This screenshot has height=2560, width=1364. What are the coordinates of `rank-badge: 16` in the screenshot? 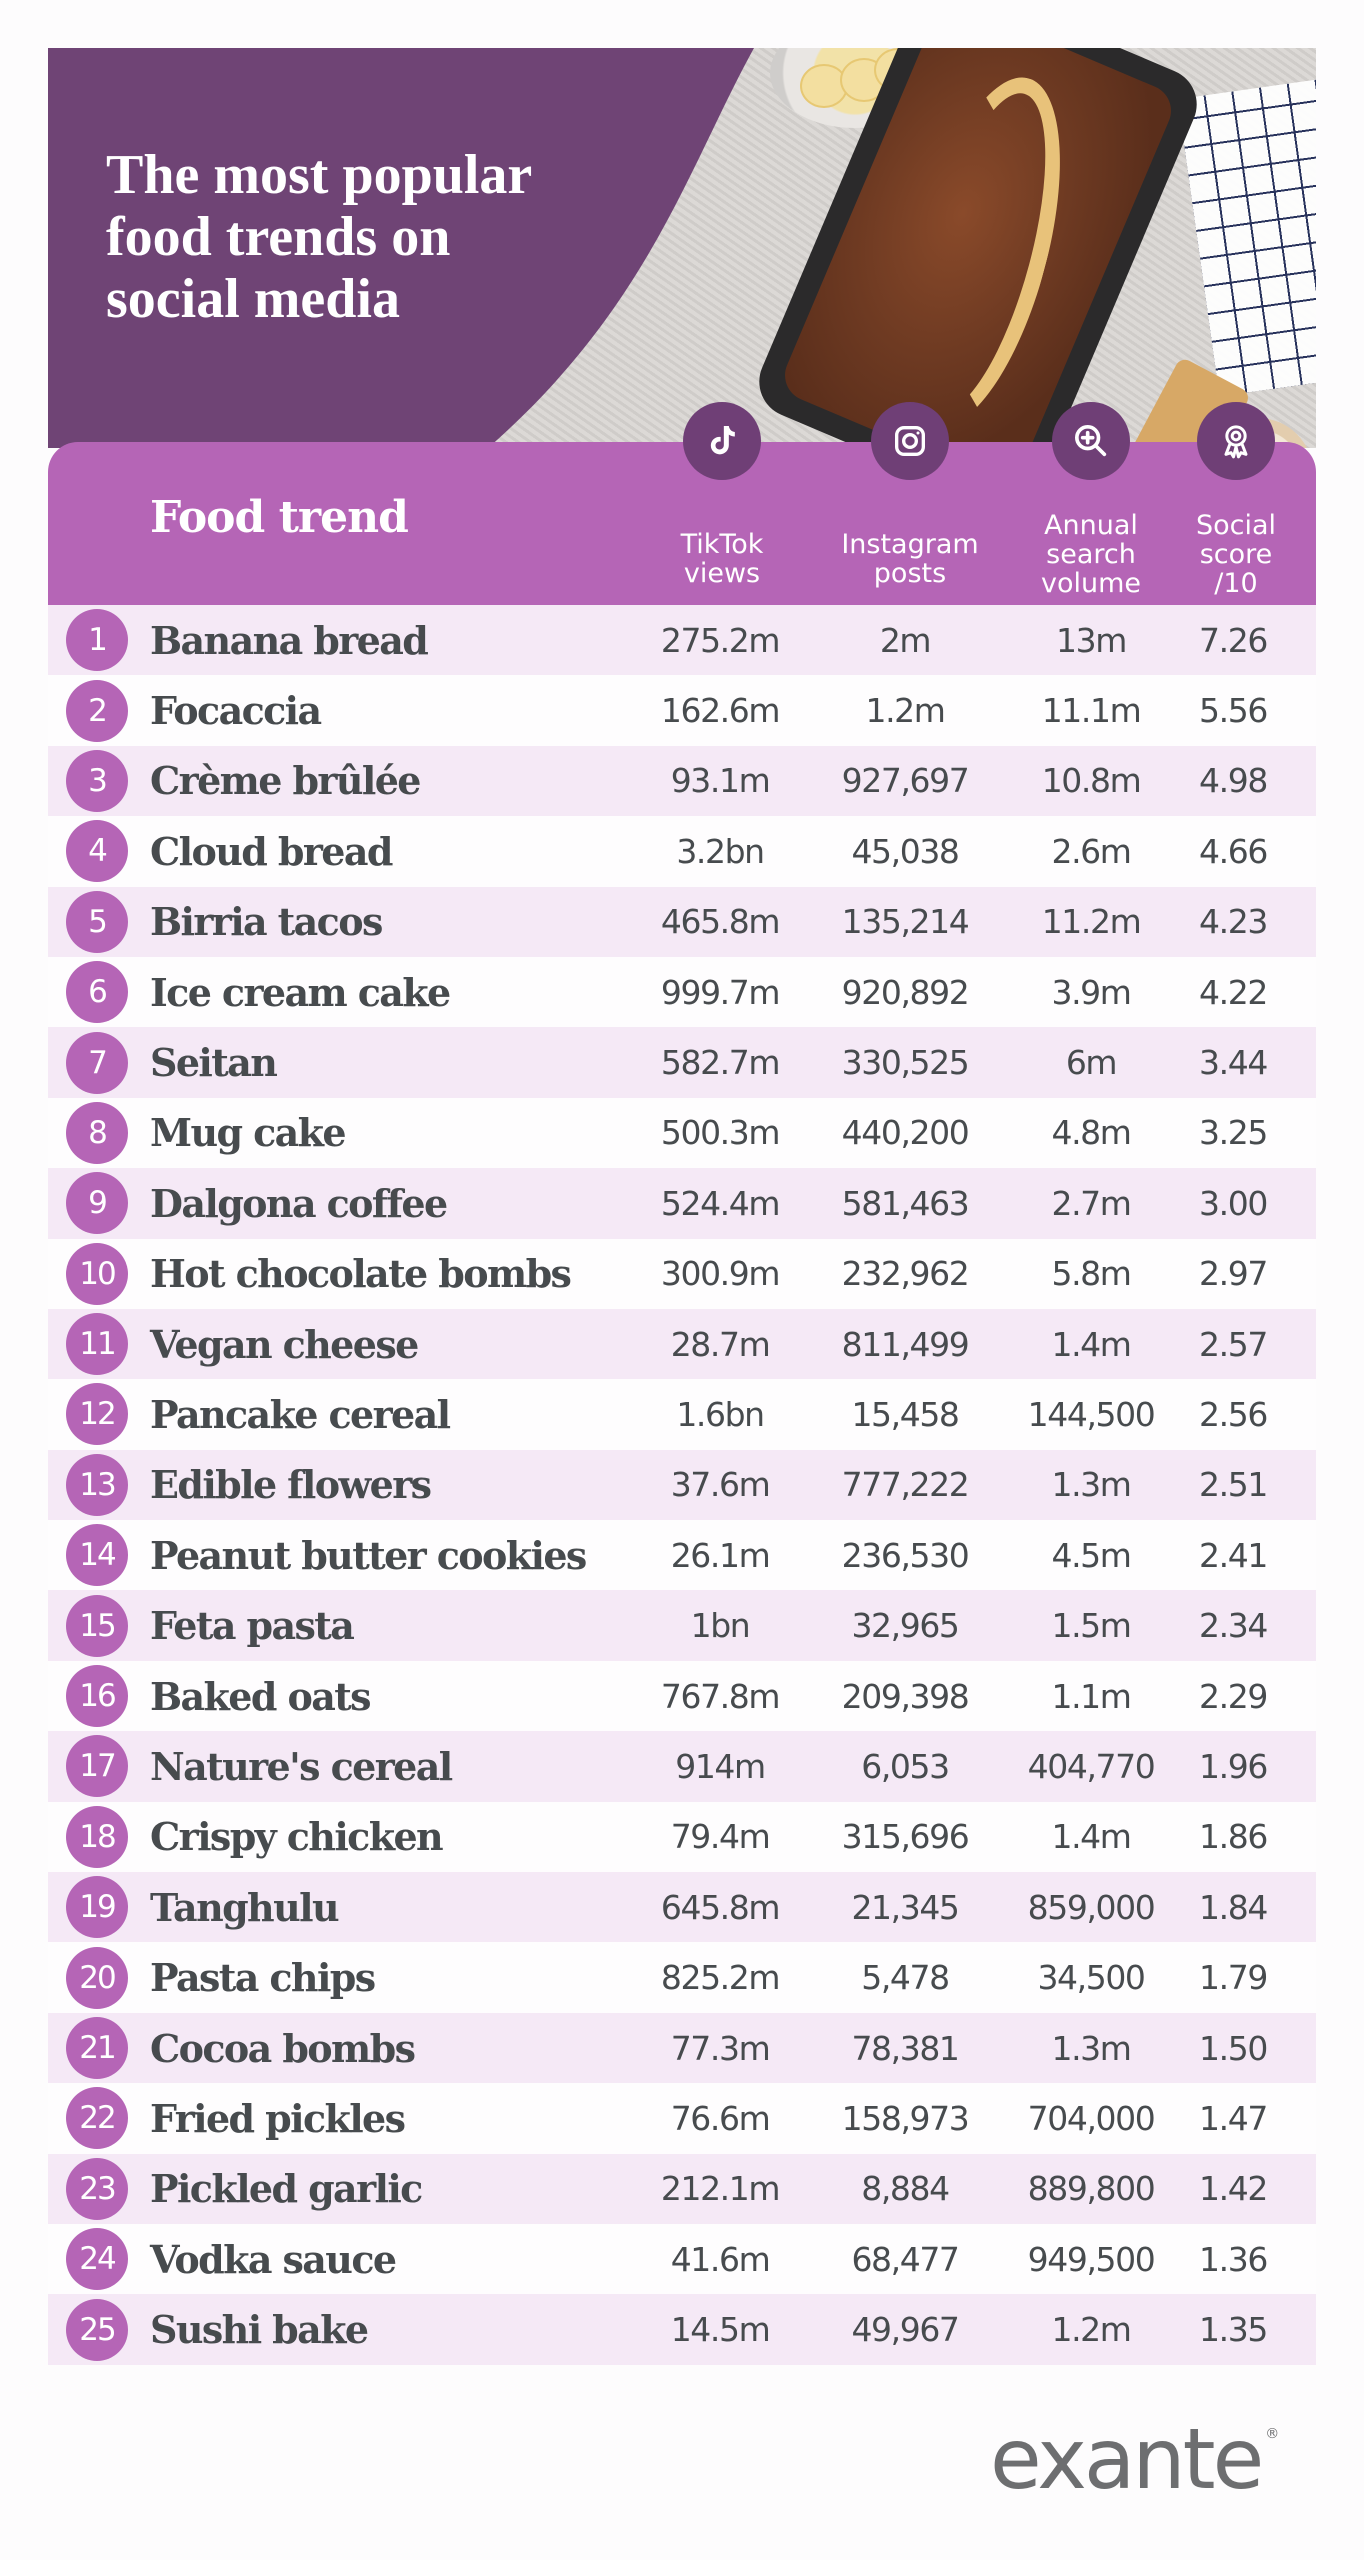 It's located at (97, 1696).